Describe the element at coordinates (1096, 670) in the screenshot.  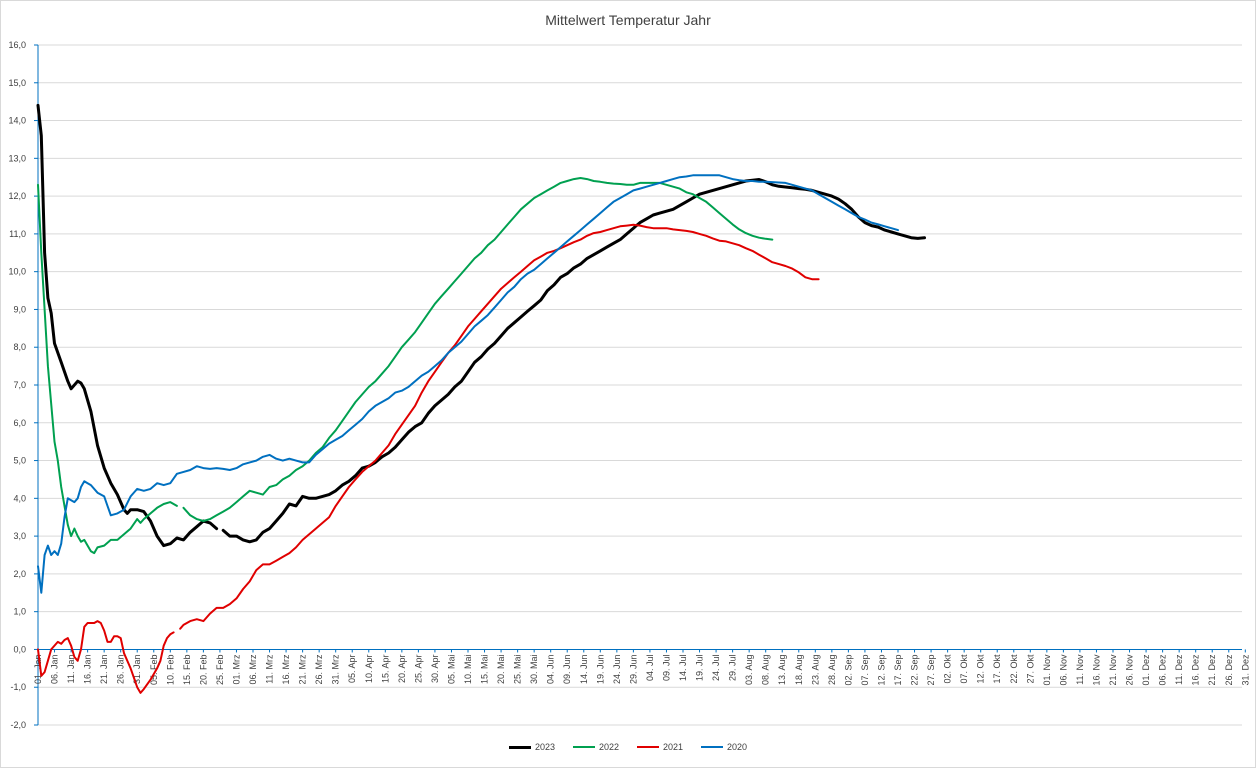
I see `x-tick-label: 16. Nov` at that location.